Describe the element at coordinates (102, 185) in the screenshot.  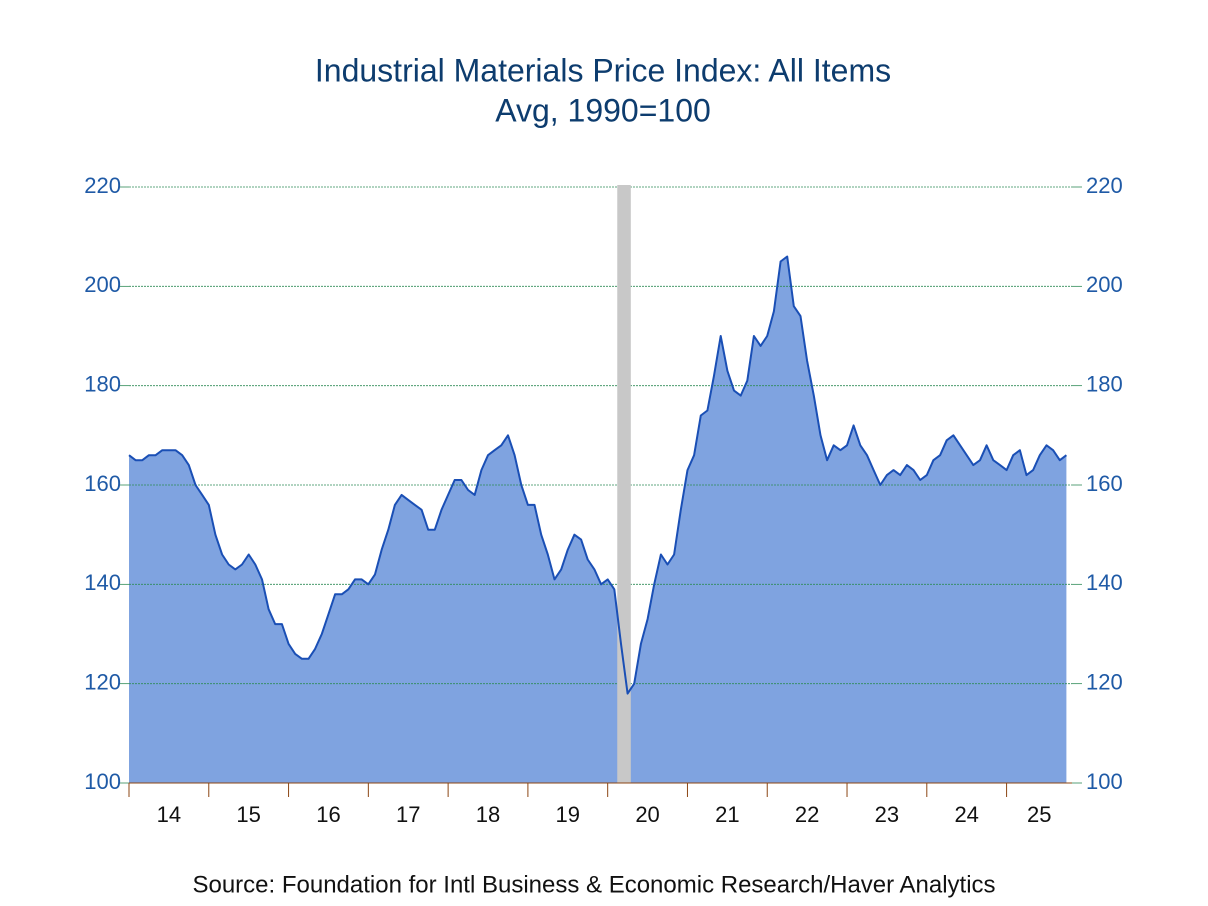
I see `y-tick-label: 220` at that location.